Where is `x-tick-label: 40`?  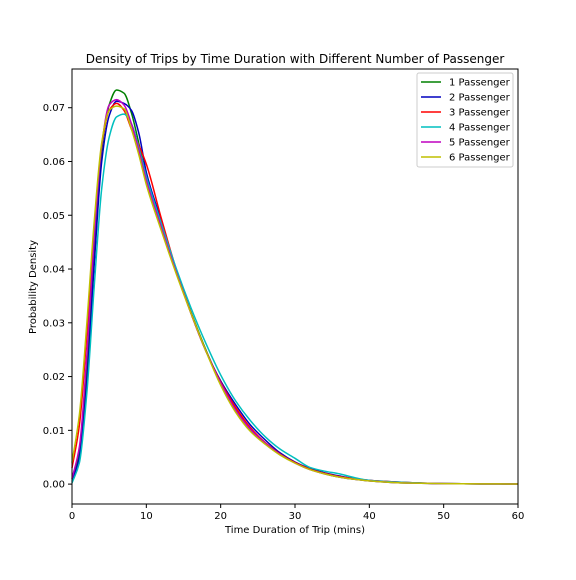
x-tick-label: 40 is located at coordinates (369, 516).